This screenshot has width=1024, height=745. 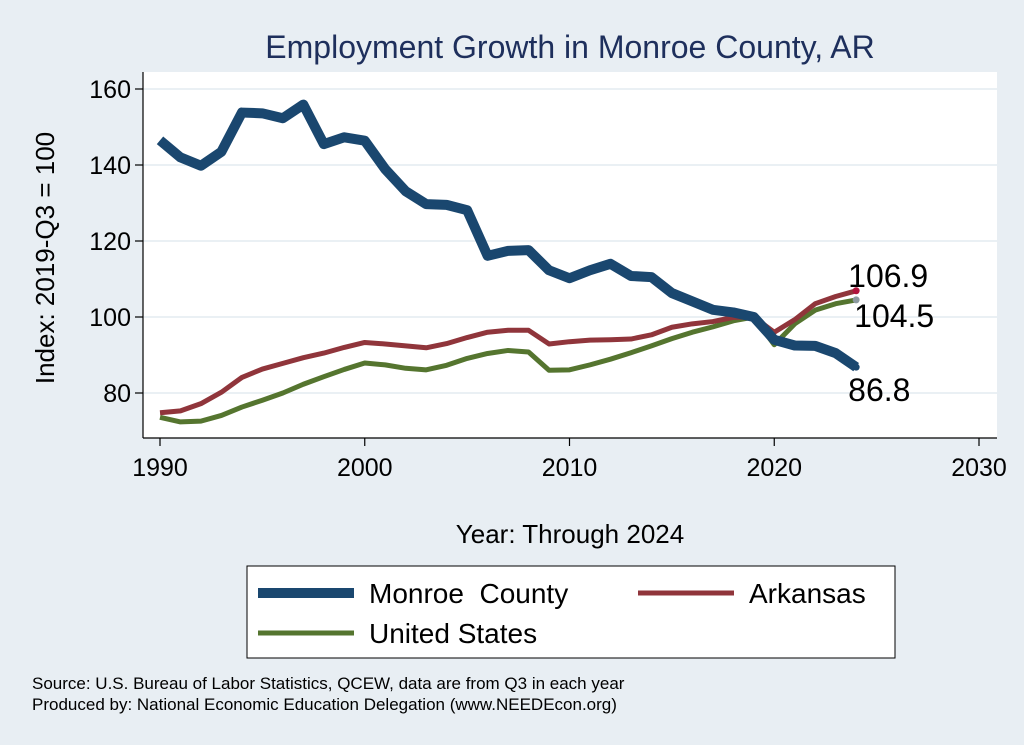 What do you see at coordinates (110, 242) in the screenshot?
I see `y-tick-label: 120` at bounding box center [110, 242].